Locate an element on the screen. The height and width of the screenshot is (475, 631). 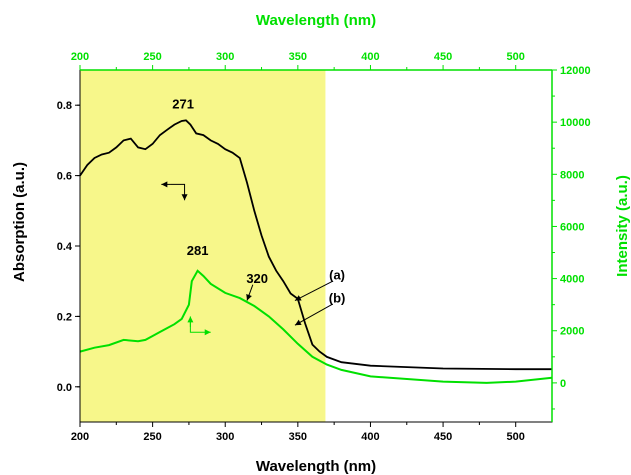
y-right-tick-label: 2000 is located at coordinates (572, 332).